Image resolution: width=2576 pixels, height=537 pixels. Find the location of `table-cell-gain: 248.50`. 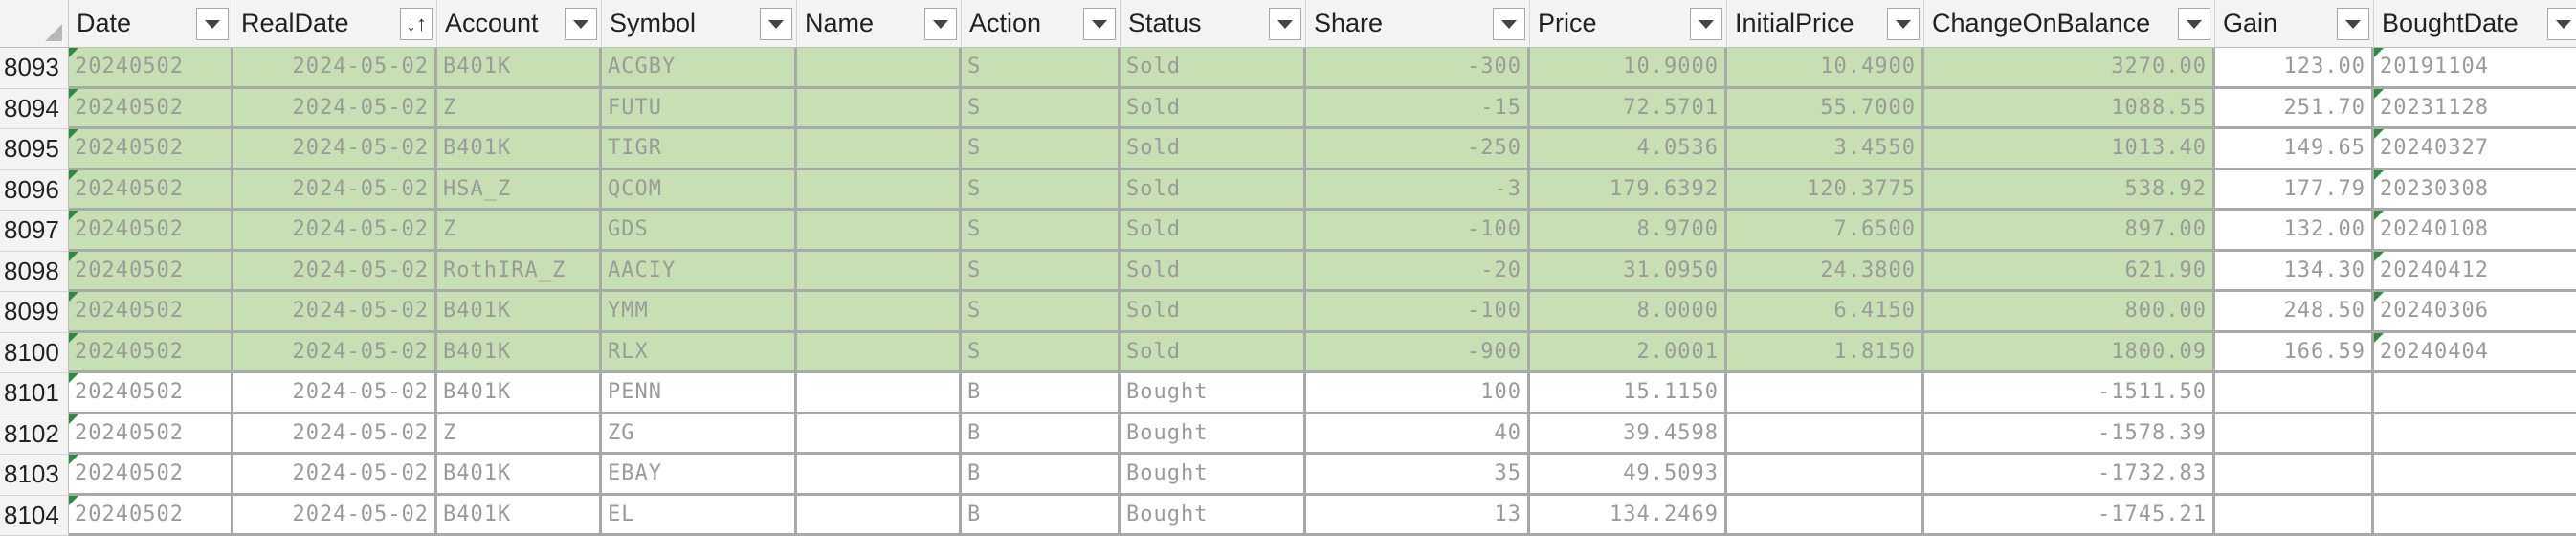

table-cell-gain: 248.50 is located at coordinates (2294, 312).